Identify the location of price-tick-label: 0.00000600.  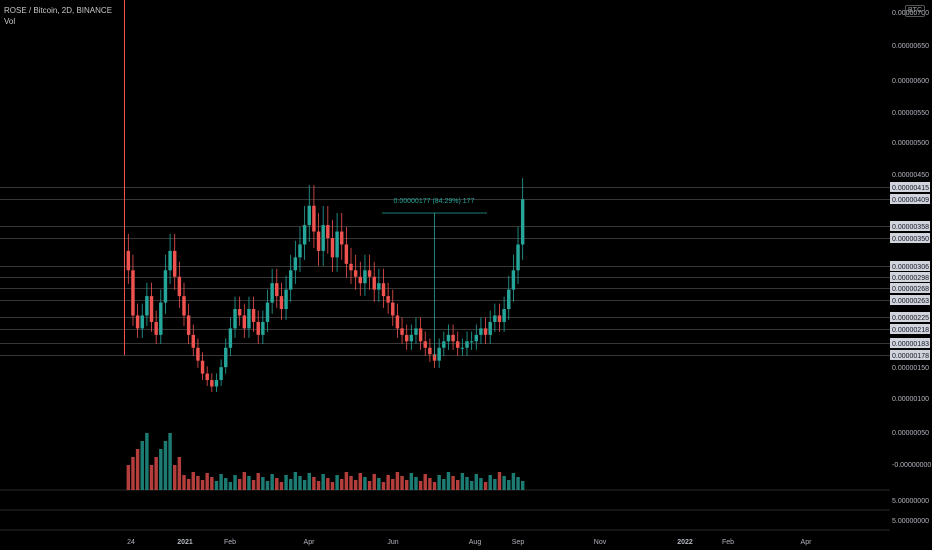
(910, 81).